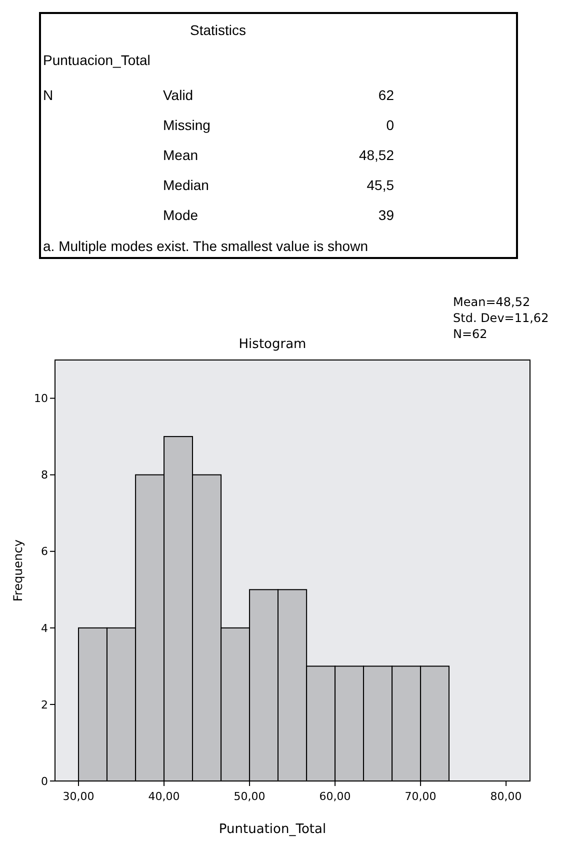  Describe the element at coordinates (48, 95) in the screenshot. I see `text: N` at that location.